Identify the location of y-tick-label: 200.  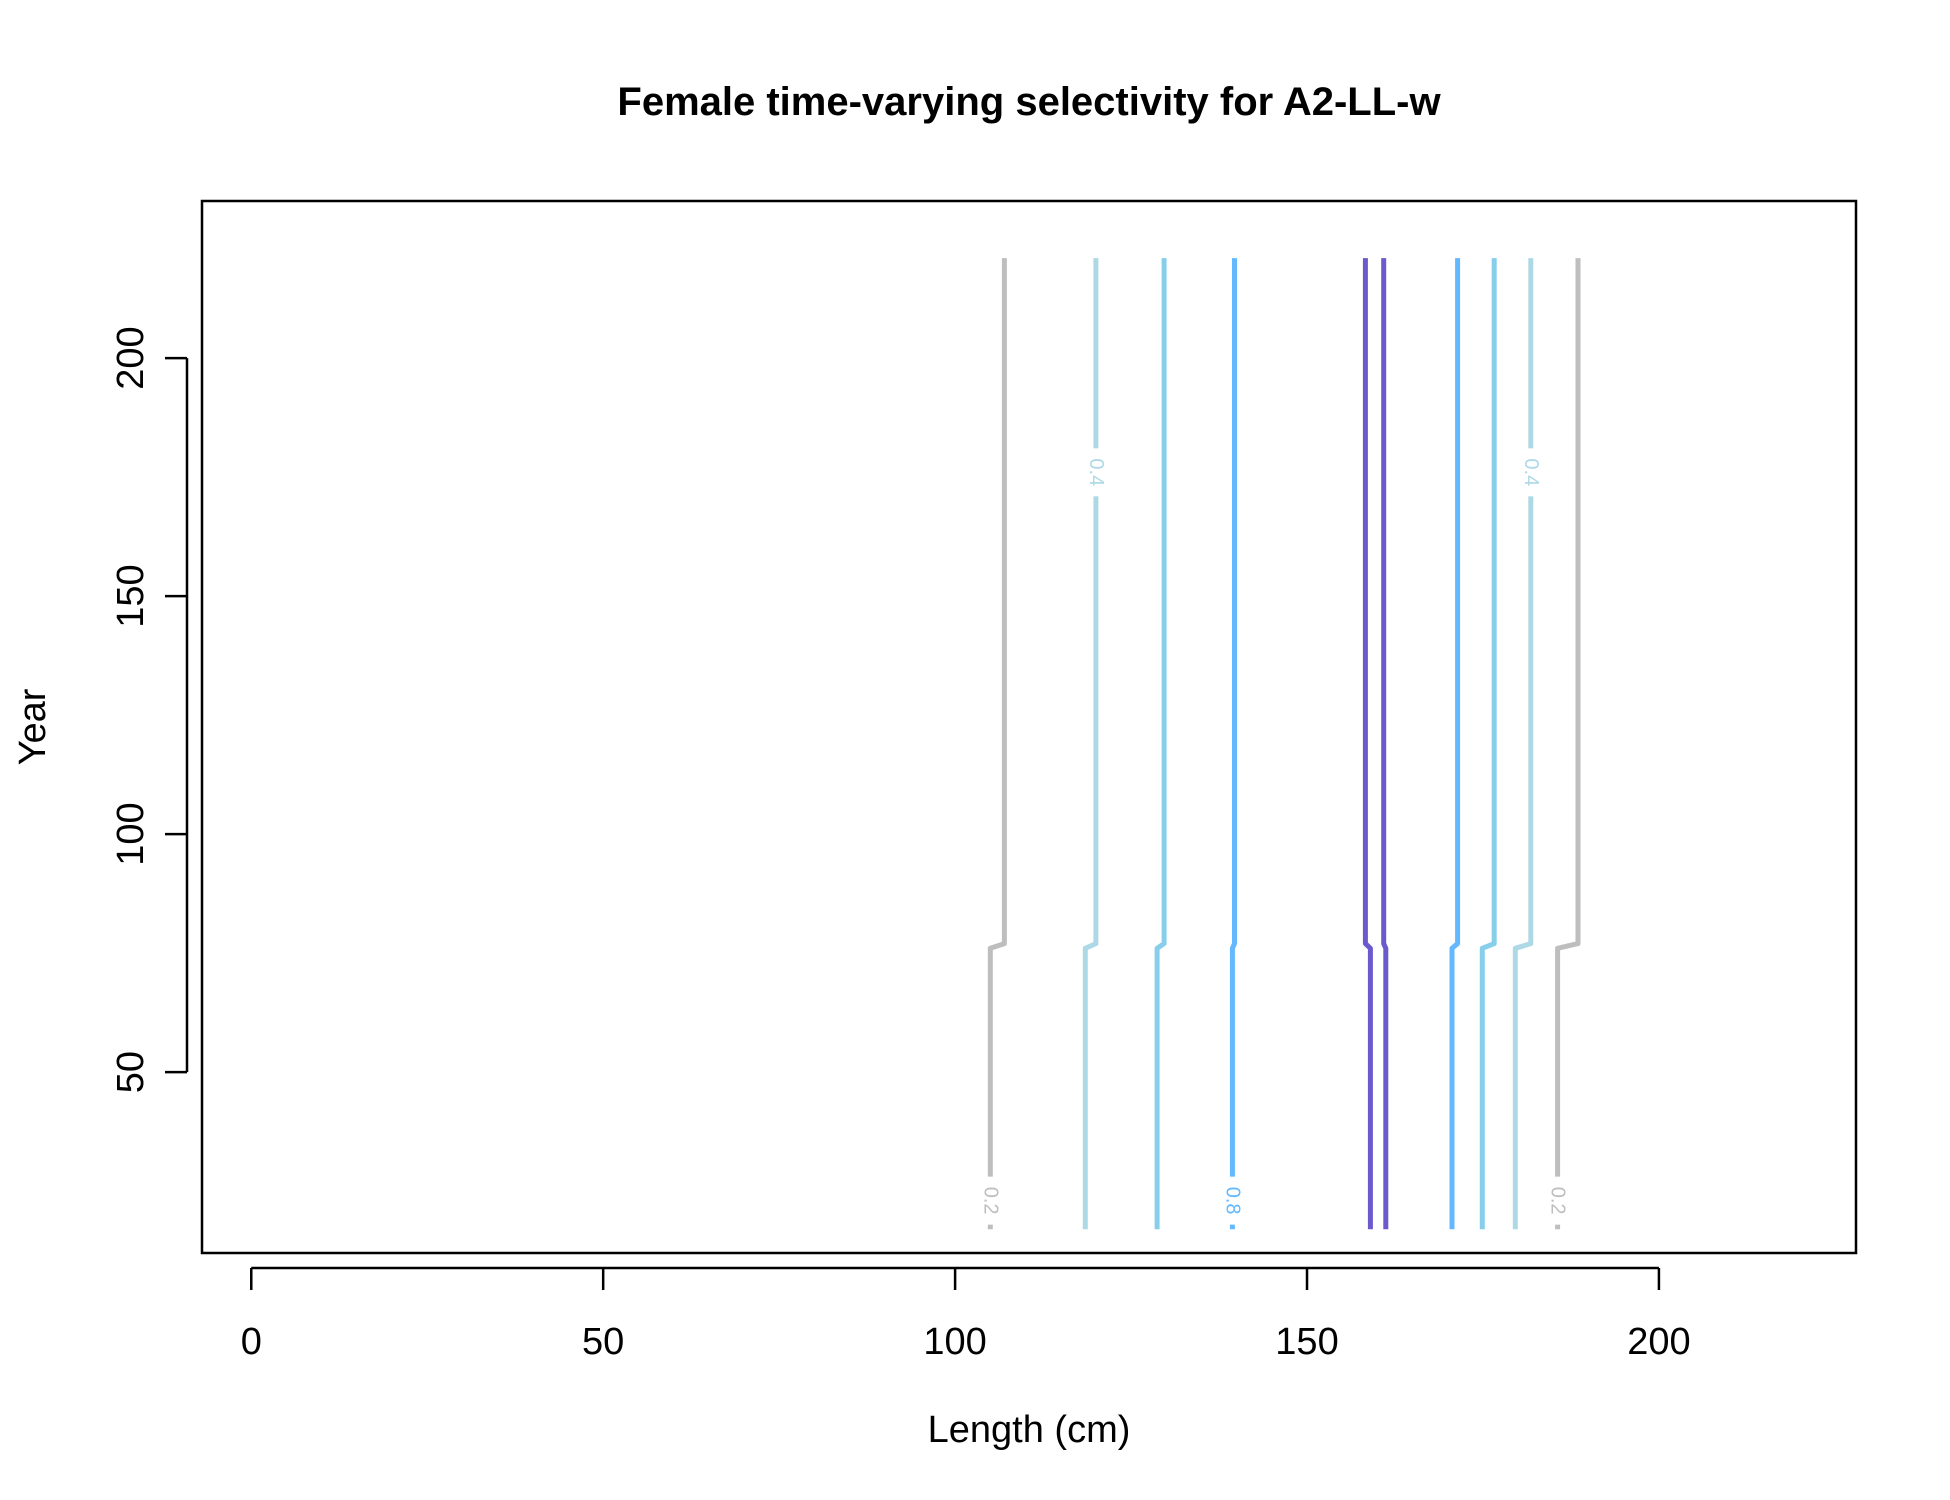
(131, 357).